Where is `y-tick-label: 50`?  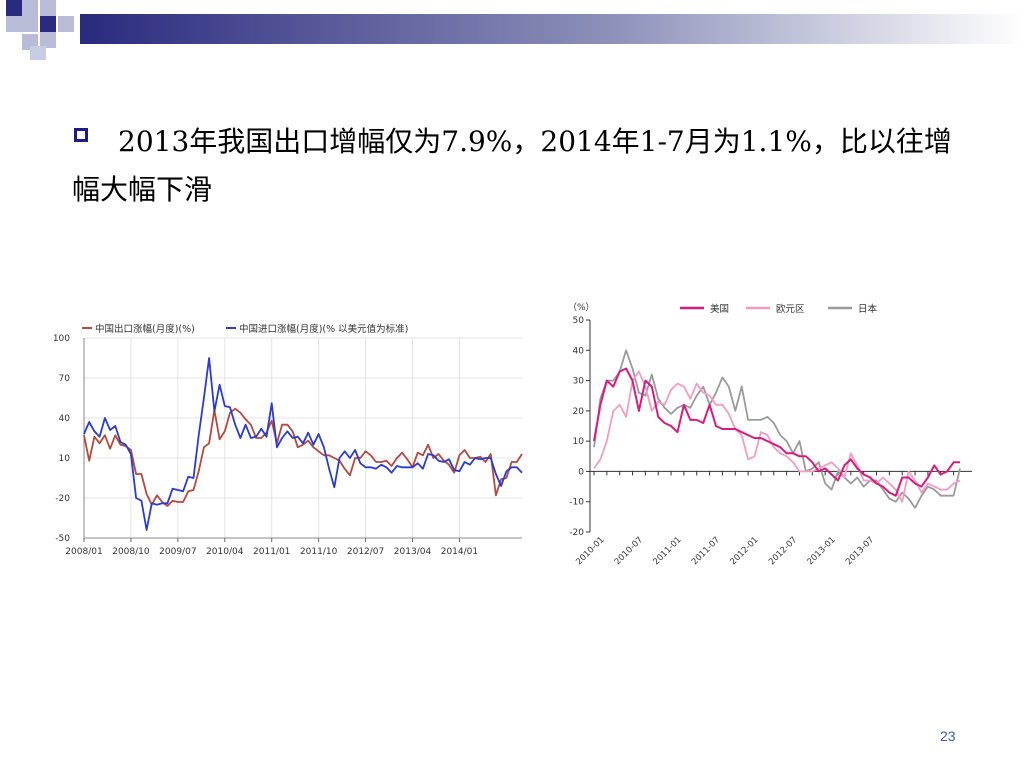 y-tick-label: 50 is located at coordinates (579, 321).